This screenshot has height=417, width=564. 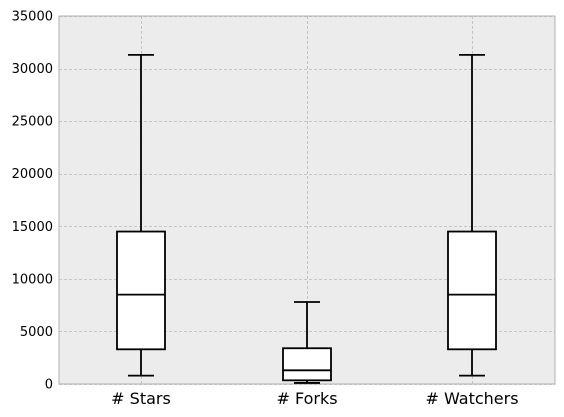 What do you see at coordinates (471, 398) in the screenshot?
I see `x-category-label: # Watchers` at bounding box center [471, 398].